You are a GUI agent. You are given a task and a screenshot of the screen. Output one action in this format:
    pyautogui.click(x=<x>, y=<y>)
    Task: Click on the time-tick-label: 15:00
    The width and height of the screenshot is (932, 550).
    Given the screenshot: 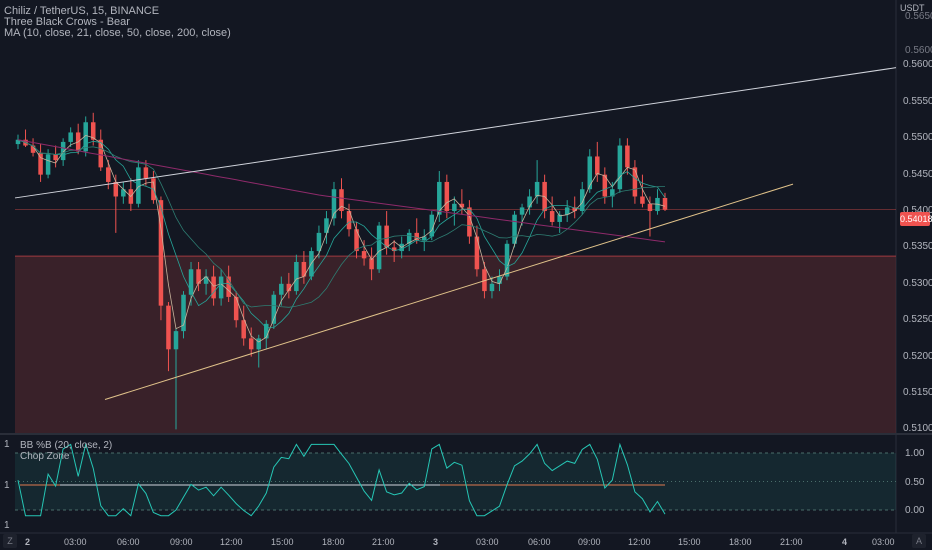 What is the action you would take?
    pyautogui.click(x=282, y=542)
    